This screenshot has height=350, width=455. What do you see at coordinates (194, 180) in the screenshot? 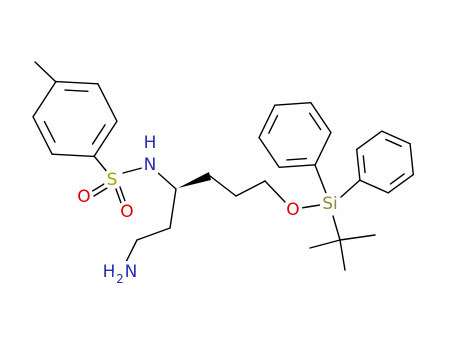
I see `wedge-bond` at bounding box center [194, 180].